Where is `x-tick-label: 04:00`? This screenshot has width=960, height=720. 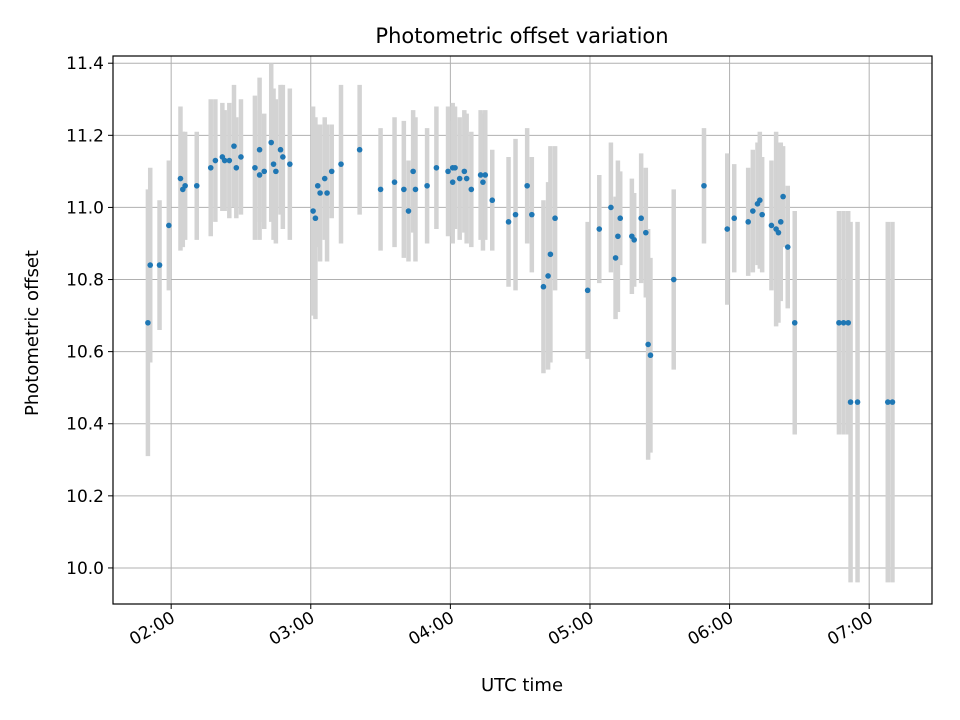 x-tick-label: 04:00 is located at coordinates (431, 629).